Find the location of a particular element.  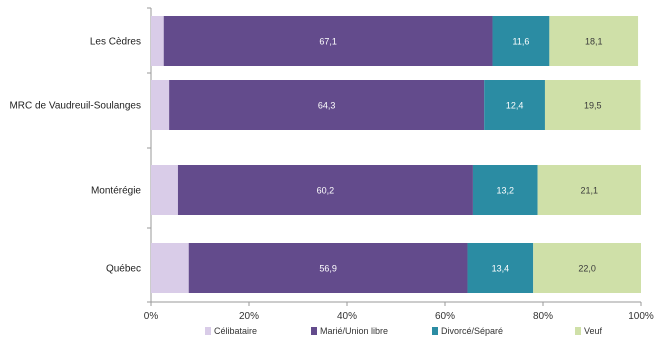

legend-label-celibataire: Célibataire is located at coordinates (235, 331).